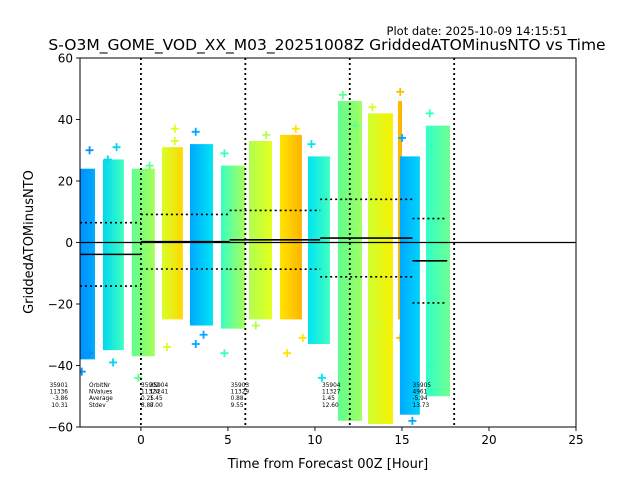  Describe the element at coordinates (65, 120) in the screenshot. I see `y-tick-label: 40` at that location.